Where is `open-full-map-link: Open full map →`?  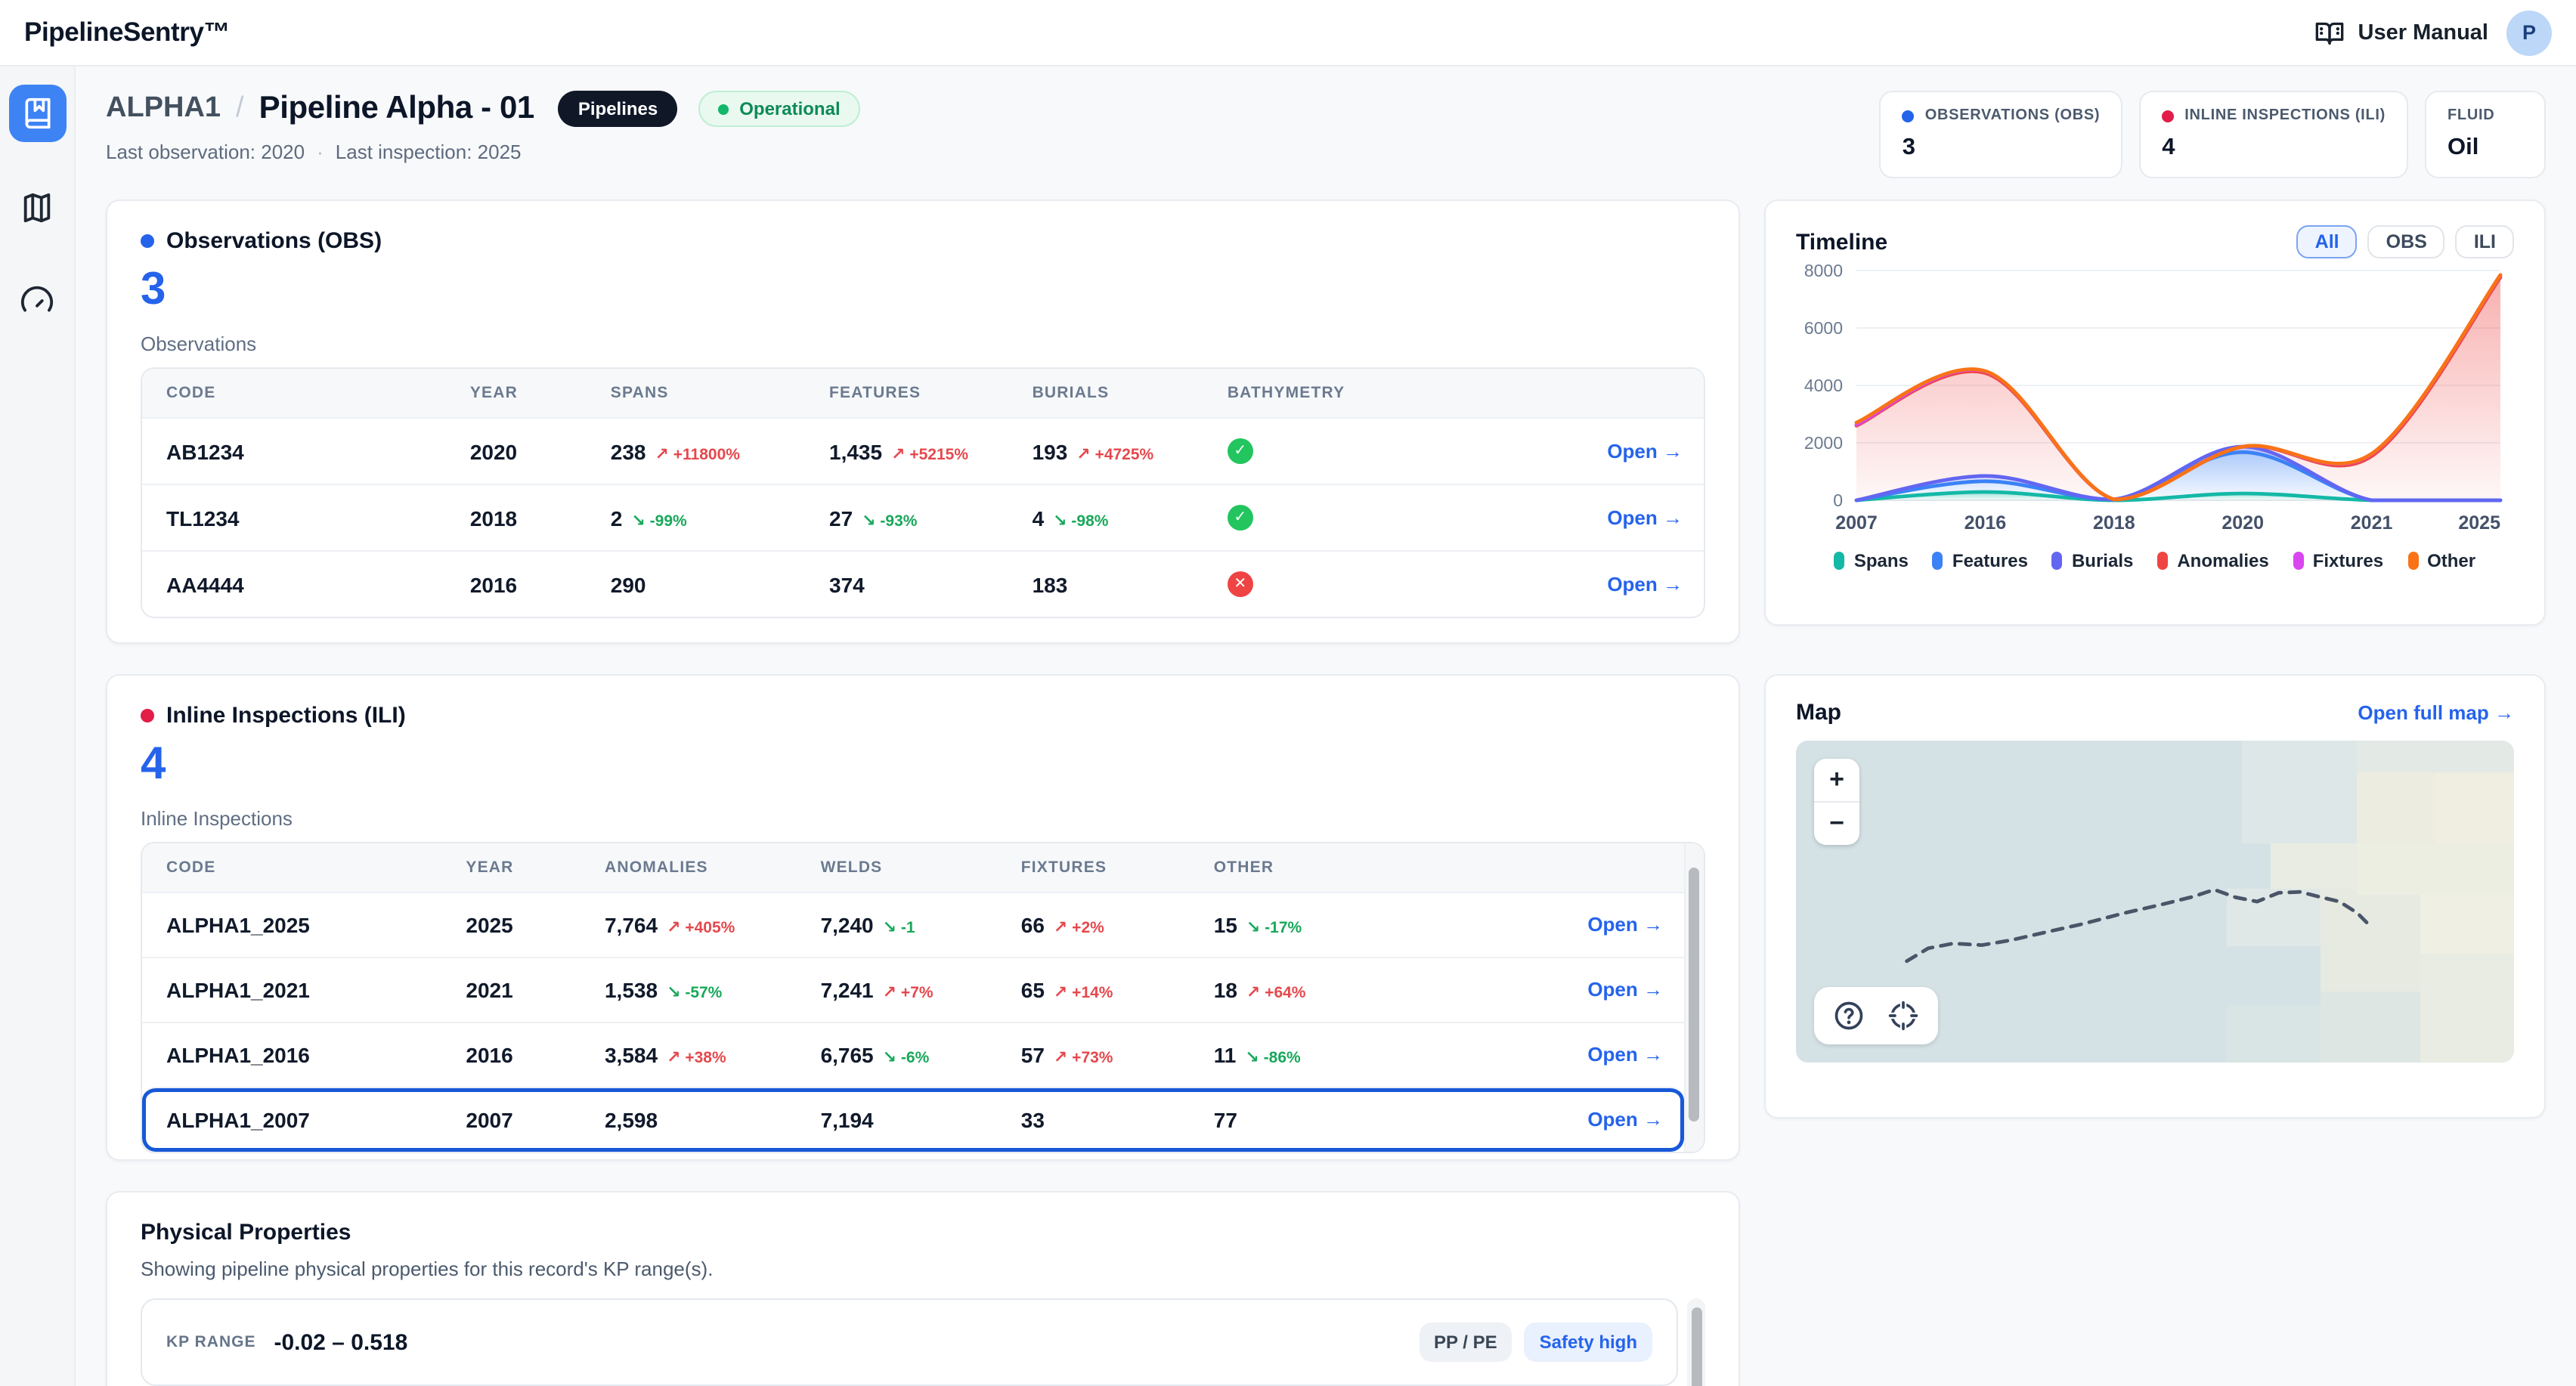
open-full-map-link: Open full map → is located at coordinates (2436, 713).